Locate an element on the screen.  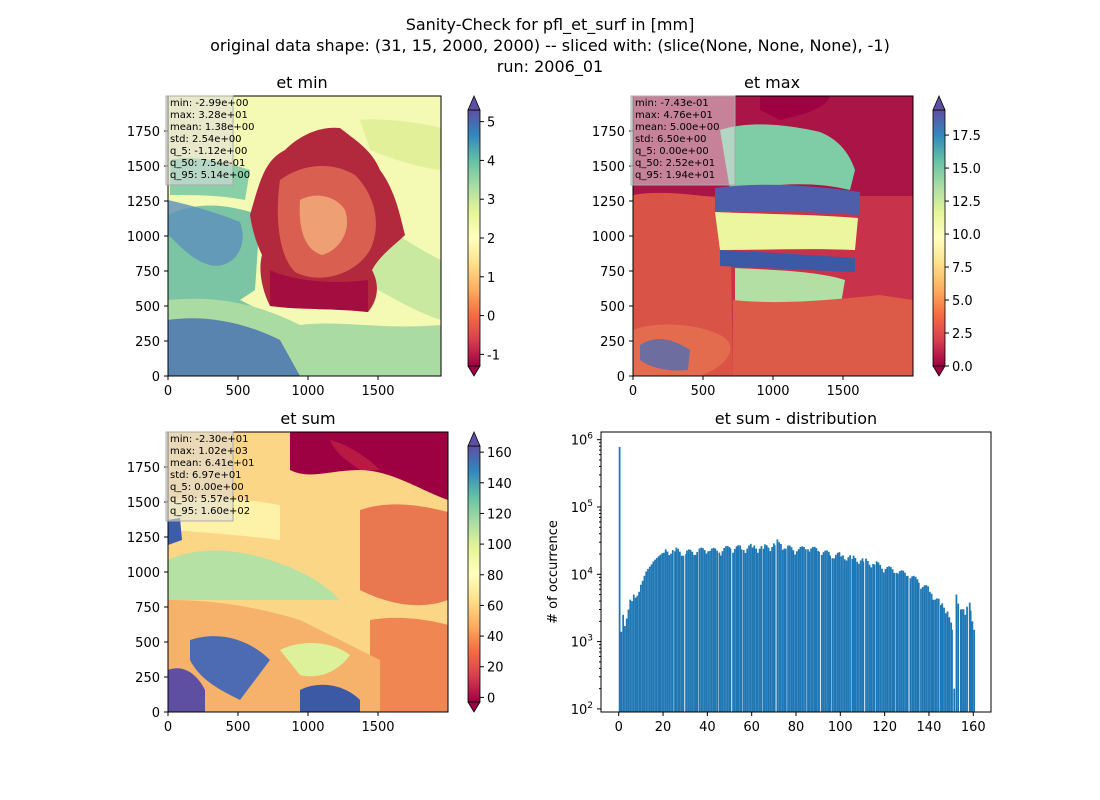
figure-title-line-1: Sanity-Check for pfl_et_surf in [mm] is located at coordinates (550, 25).